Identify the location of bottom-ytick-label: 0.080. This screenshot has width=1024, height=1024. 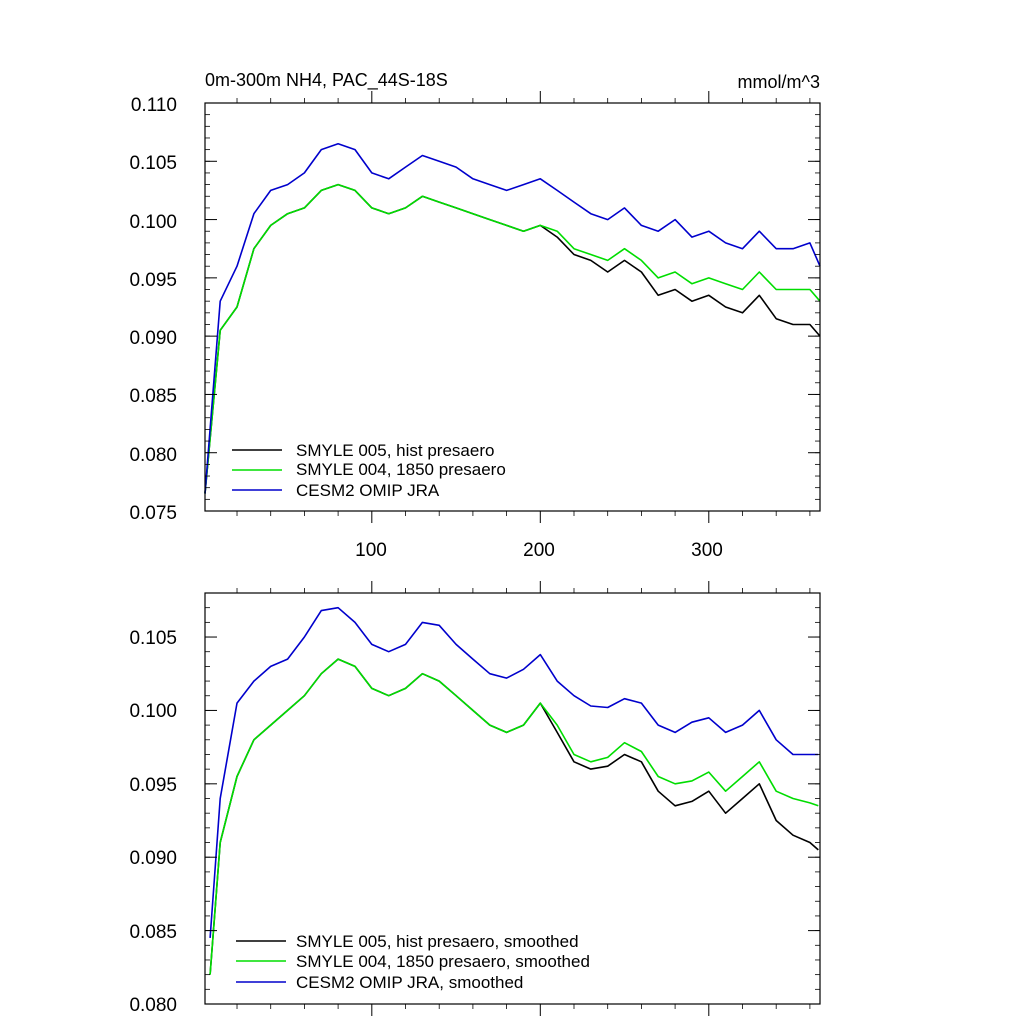
(153, 1005).